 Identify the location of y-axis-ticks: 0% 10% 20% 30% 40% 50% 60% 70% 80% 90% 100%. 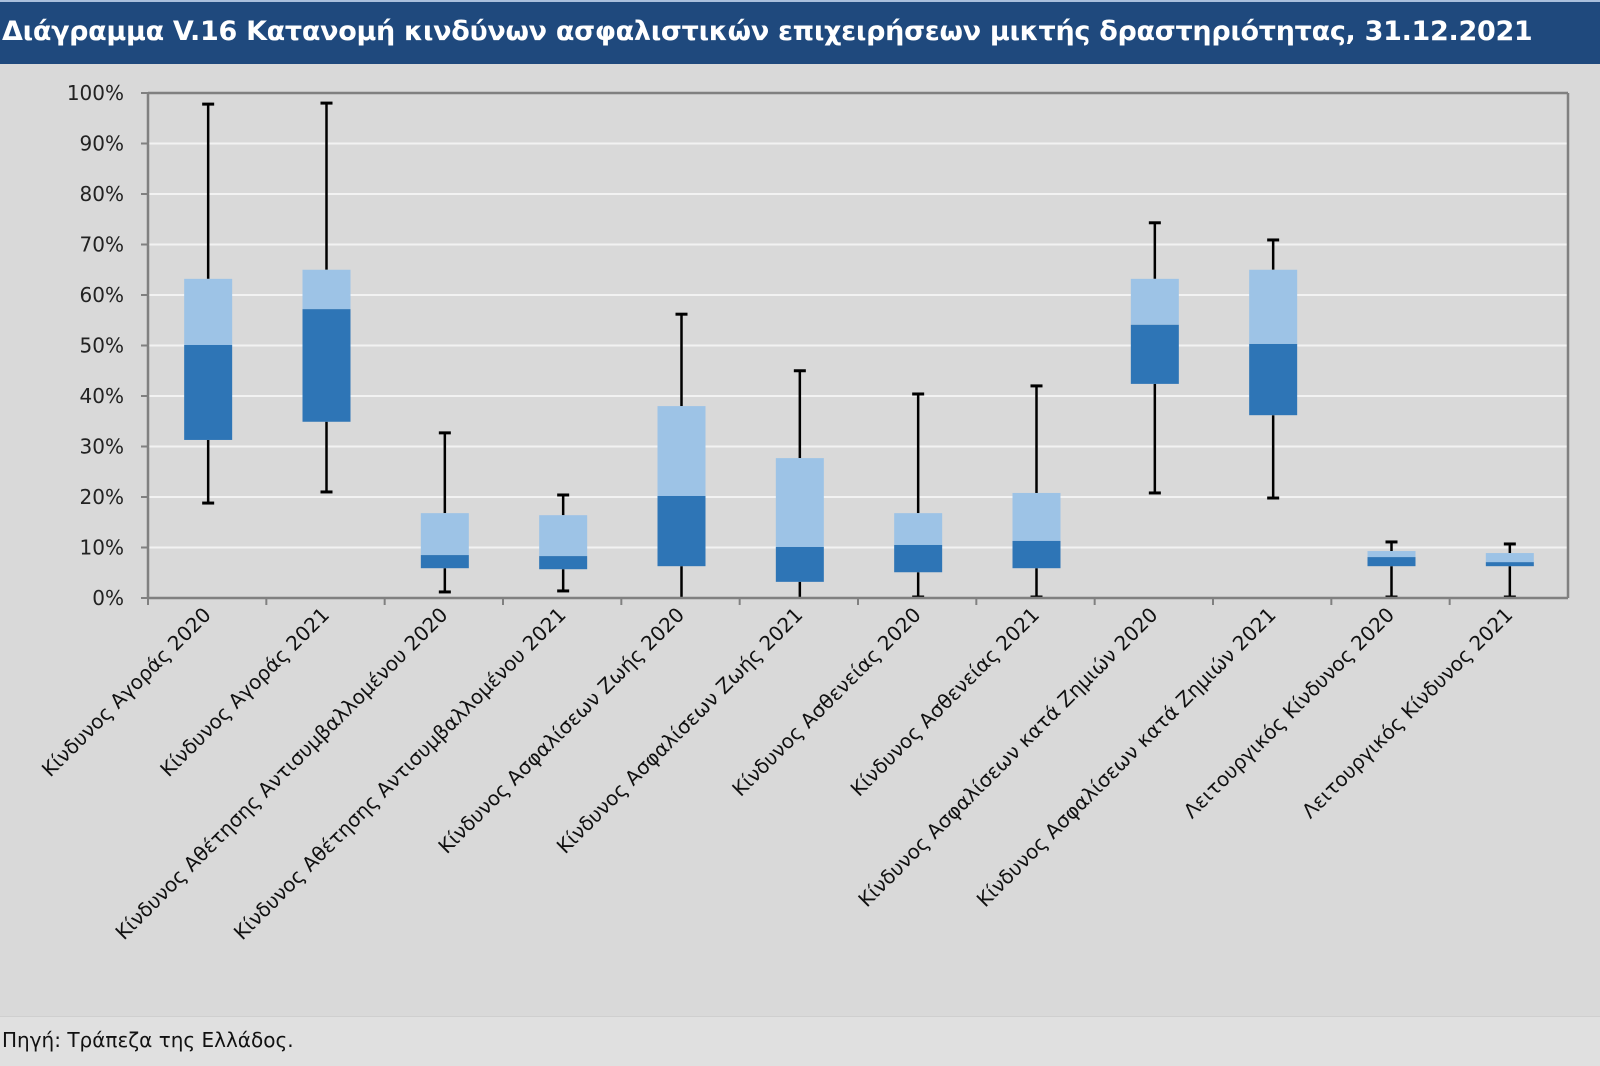
(107, 345).